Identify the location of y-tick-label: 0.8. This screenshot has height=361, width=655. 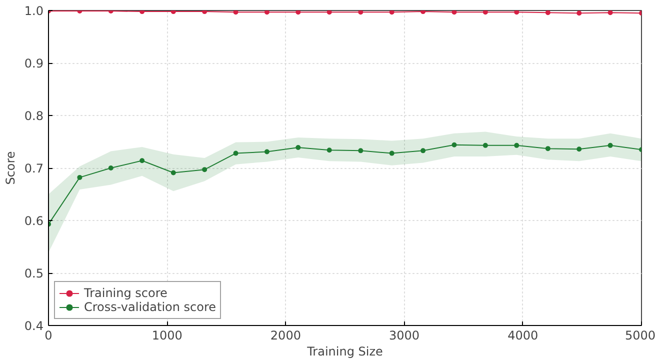
(34, 116).